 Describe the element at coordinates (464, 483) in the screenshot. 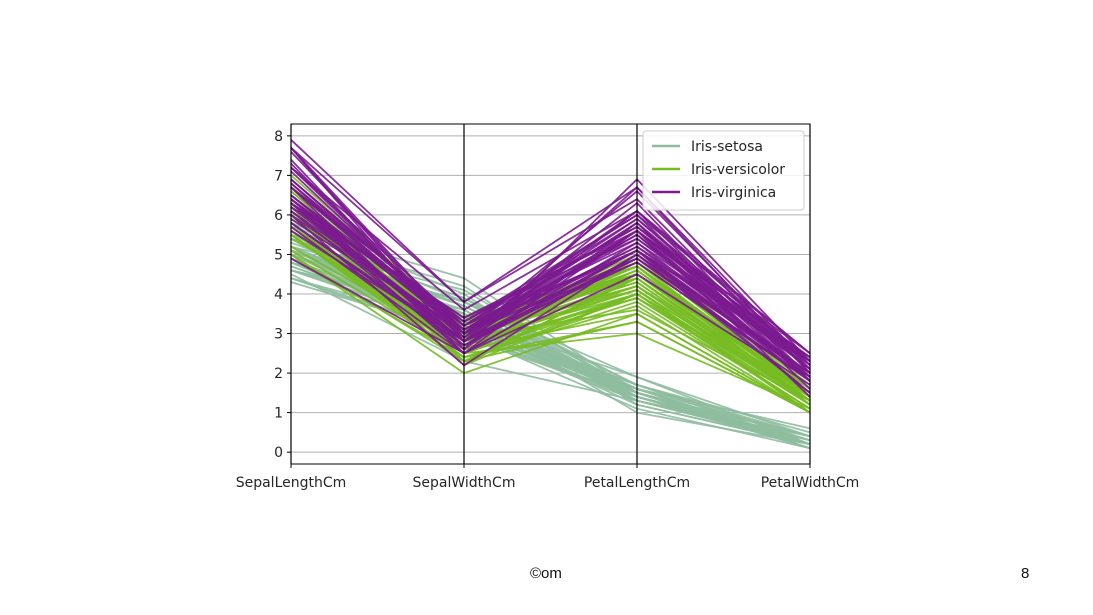

I see `x-tick-label: SepalWidthCm` at that location.